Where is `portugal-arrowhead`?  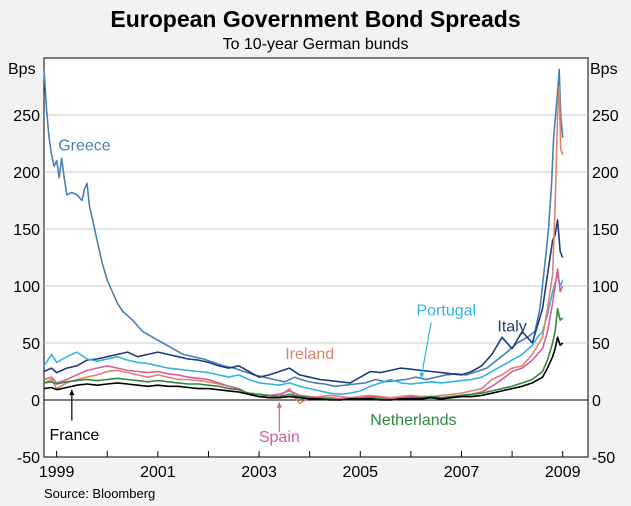 portugal-arrowhead is located at coordinates (422, 375).